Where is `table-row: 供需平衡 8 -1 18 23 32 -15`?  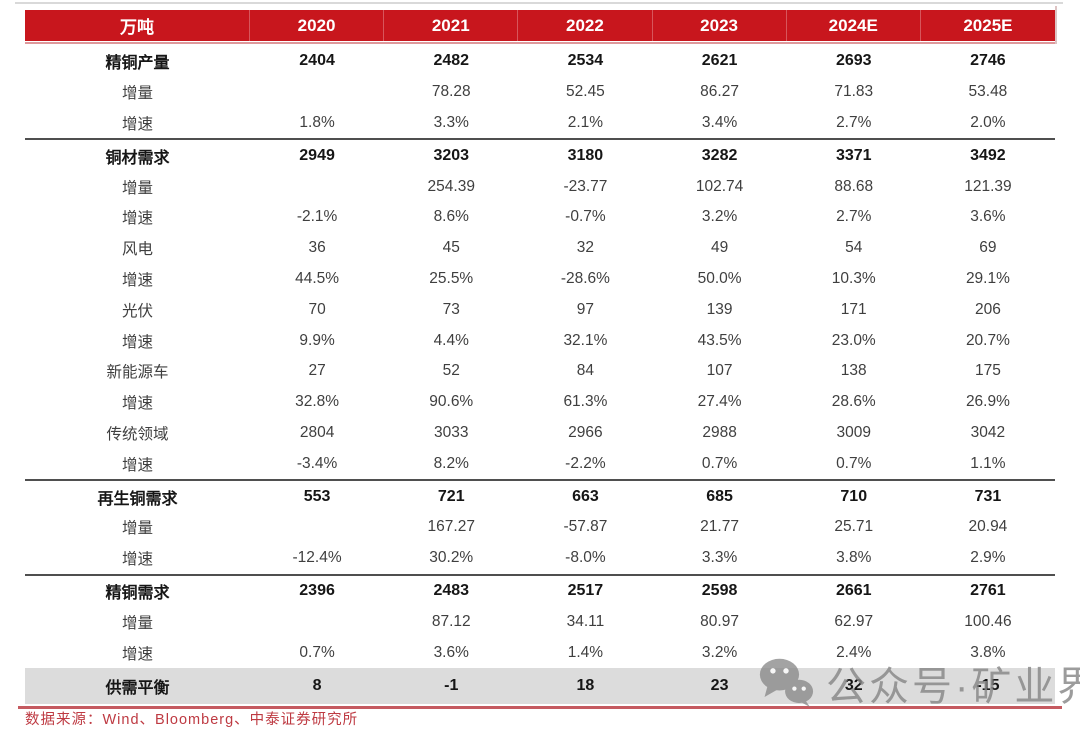
table-row: 供需平衡 8 -1 18 23 32 -15 is located at coordinates (540, 685).